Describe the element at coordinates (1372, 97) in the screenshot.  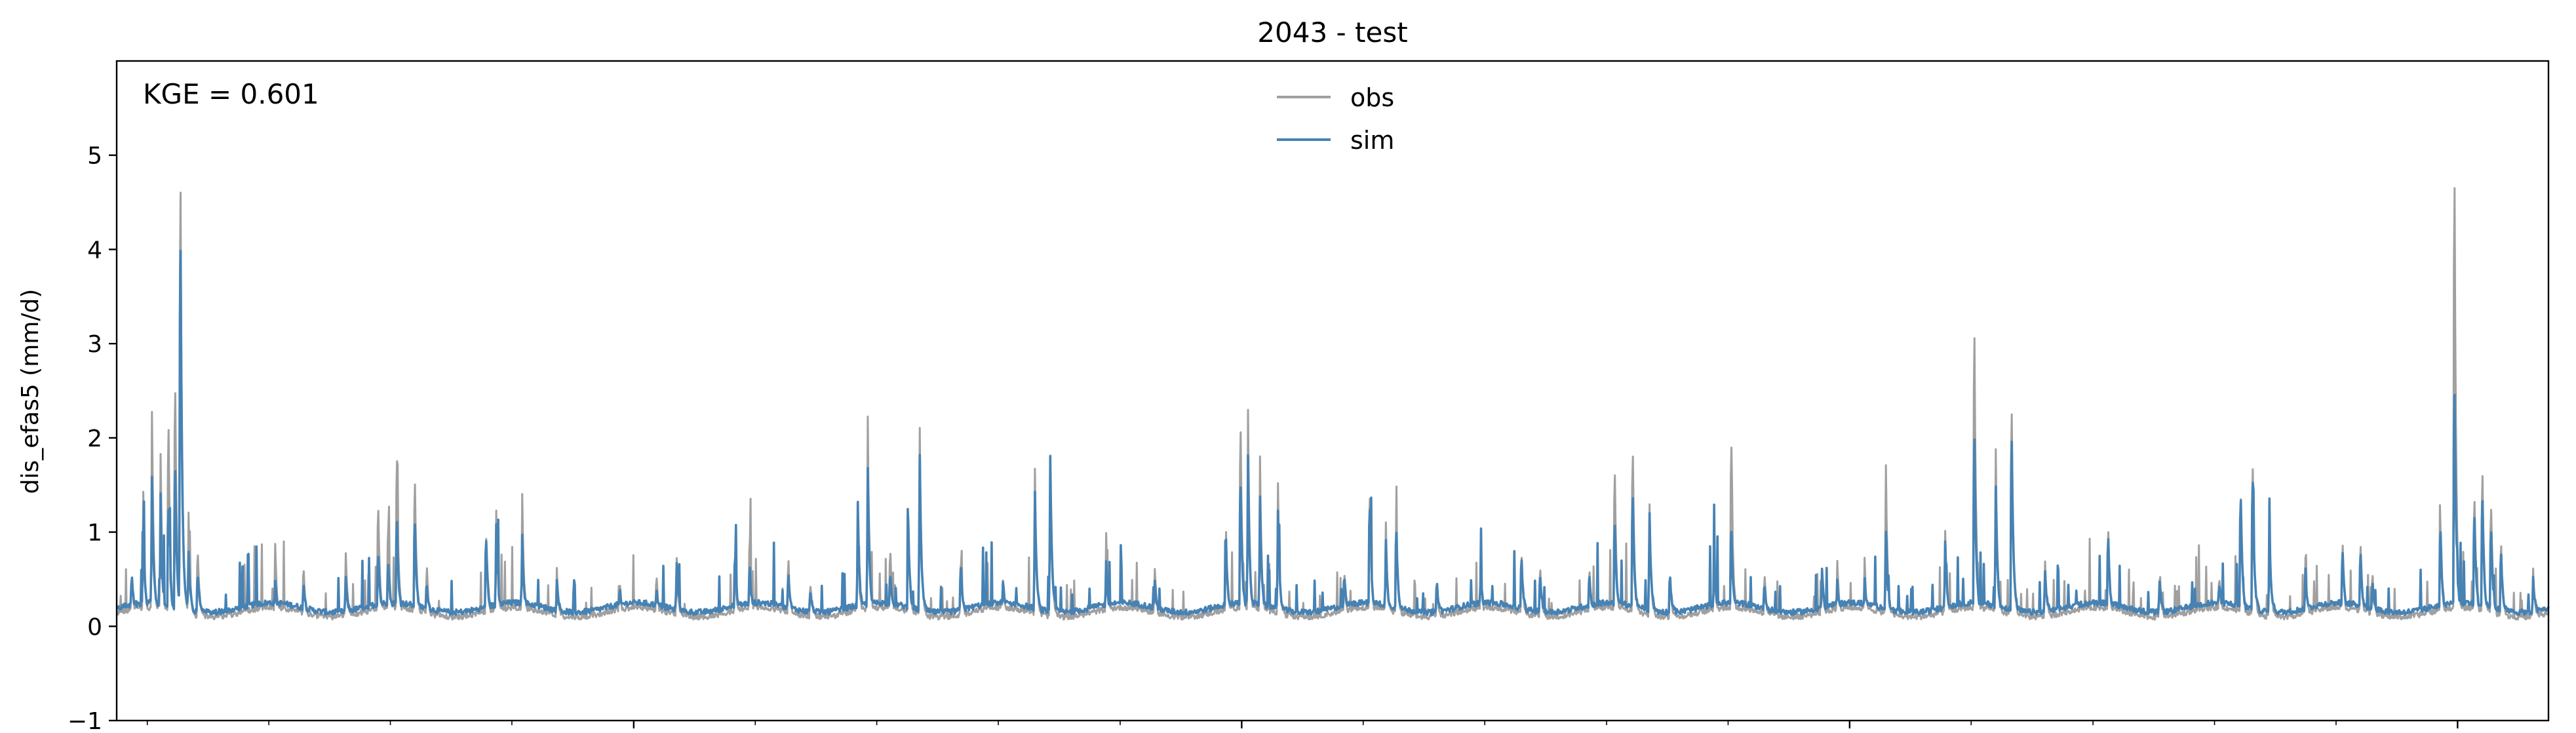
I see `legend-obs-label: obs` at that location.